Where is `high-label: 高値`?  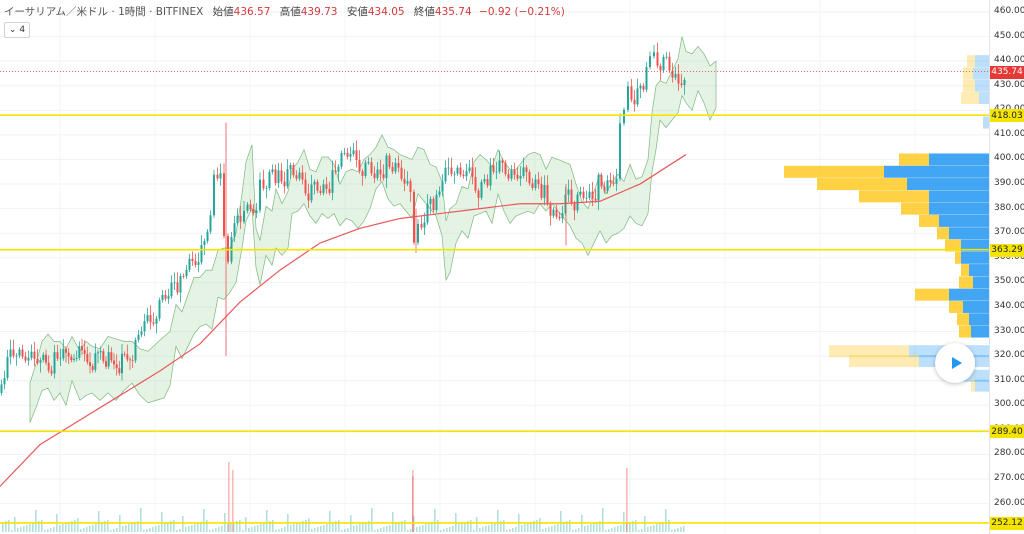
high-label: 高値 is located at coordinates (290, 12).